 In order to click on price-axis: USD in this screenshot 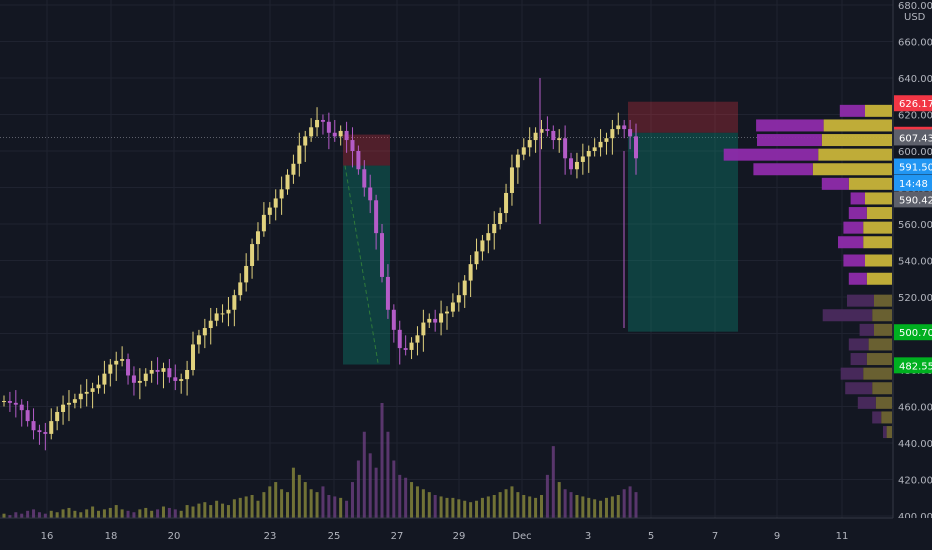, I will do `click(912, 259)`.